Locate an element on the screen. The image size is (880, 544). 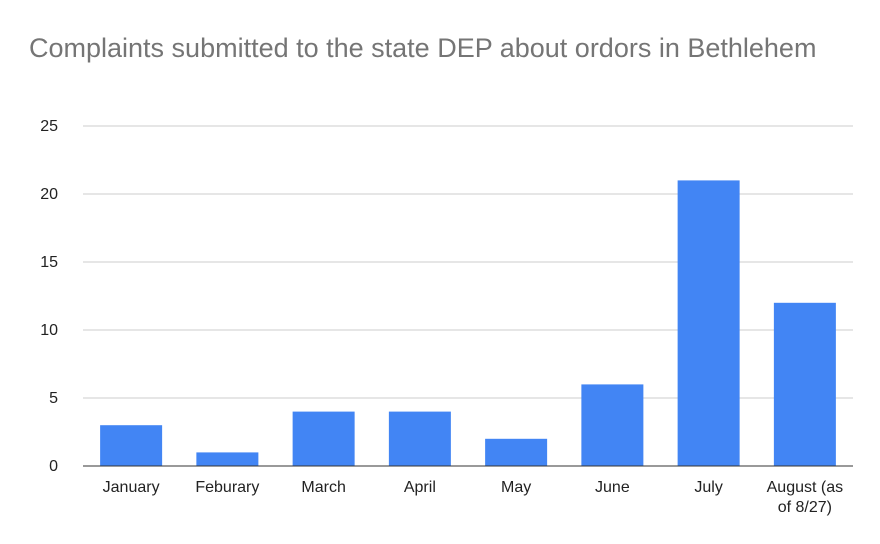
x-tick-label: April is located at coordinates (420, 487).